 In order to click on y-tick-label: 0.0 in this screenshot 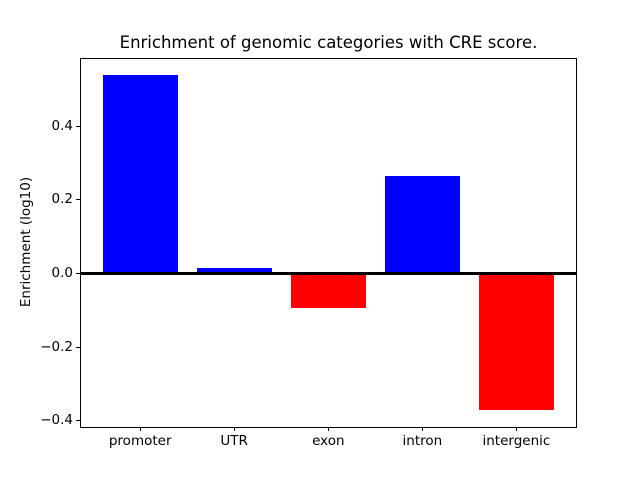, I will do `click(62, 273)`.